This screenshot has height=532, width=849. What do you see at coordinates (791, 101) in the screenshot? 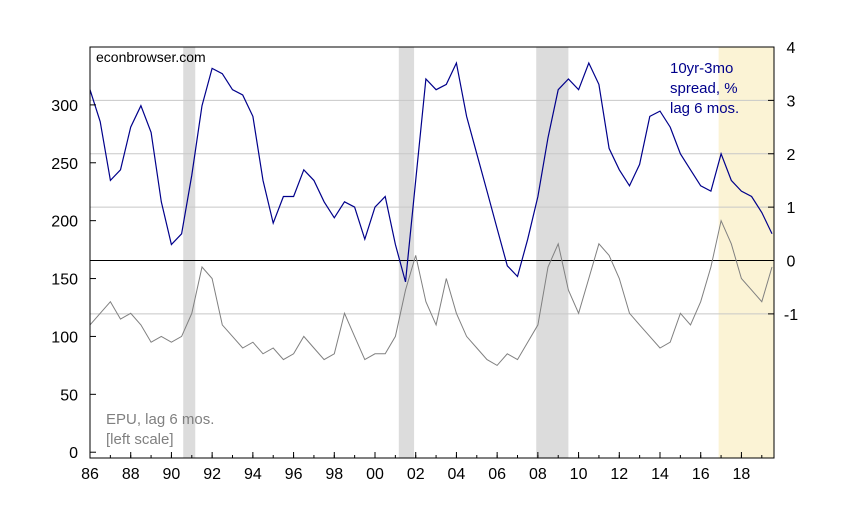
I see `right-tick-label: 3` at bounding box center [791, 101].